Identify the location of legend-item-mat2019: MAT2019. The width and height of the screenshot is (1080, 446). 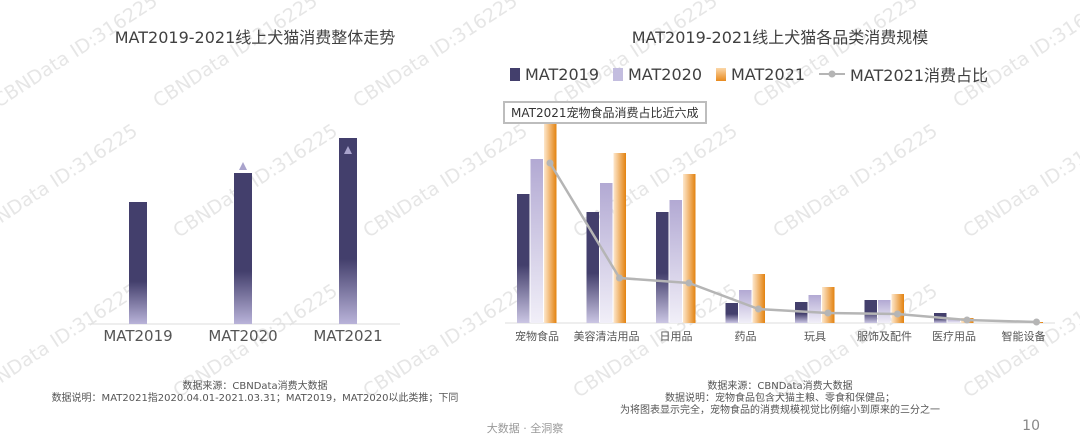
(554, 74).